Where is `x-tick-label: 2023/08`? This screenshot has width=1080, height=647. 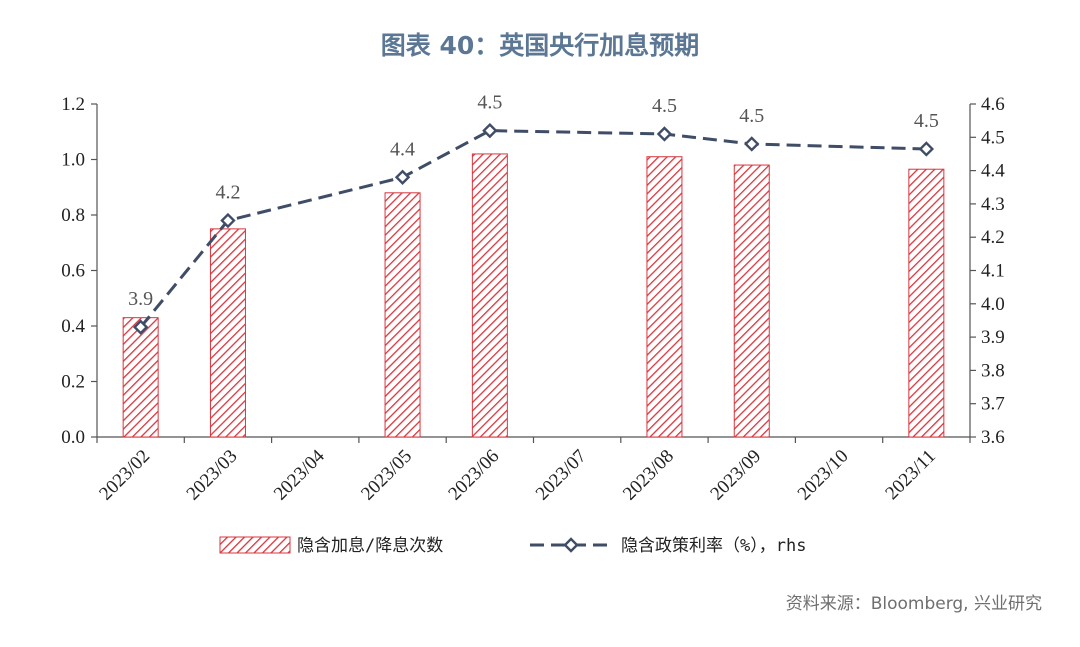
x-tick-label: 2023/08 is located at coordinates (648, 475).